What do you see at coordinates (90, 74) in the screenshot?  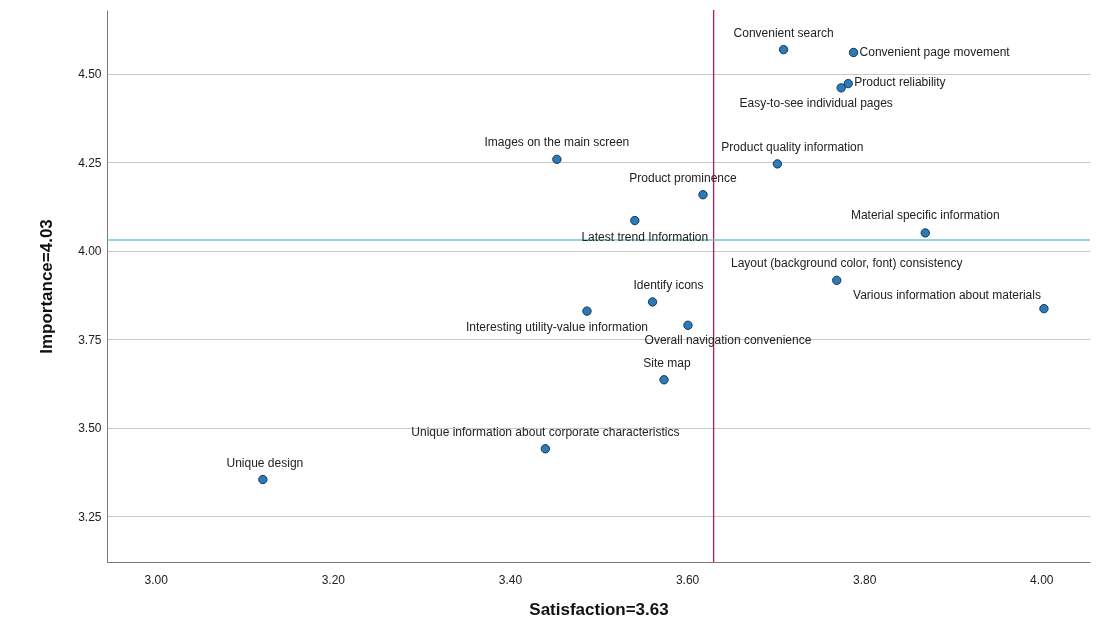 I see `y-tick-label: 4.50` at bounding box center [90, 74].